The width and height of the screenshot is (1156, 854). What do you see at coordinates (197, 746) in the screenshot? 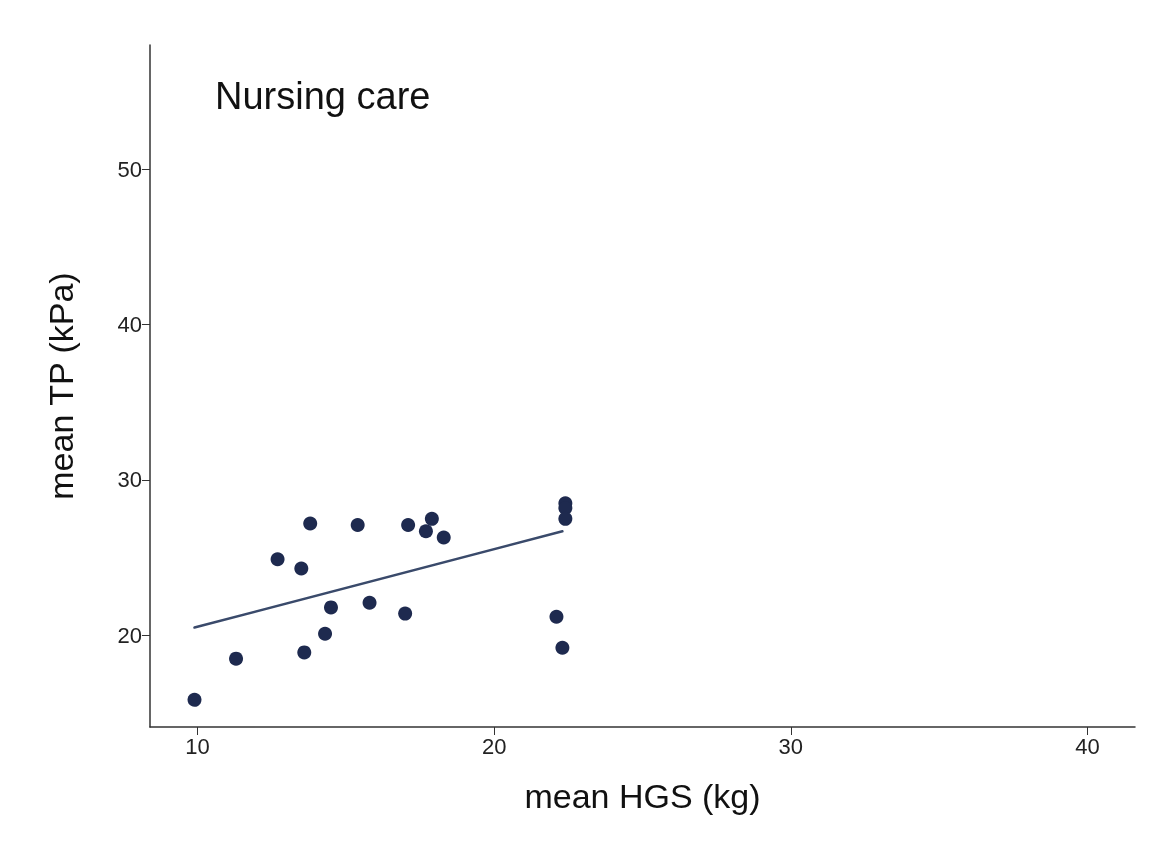
I see `x-tick-label: 10` at bounding box center [197, 746].